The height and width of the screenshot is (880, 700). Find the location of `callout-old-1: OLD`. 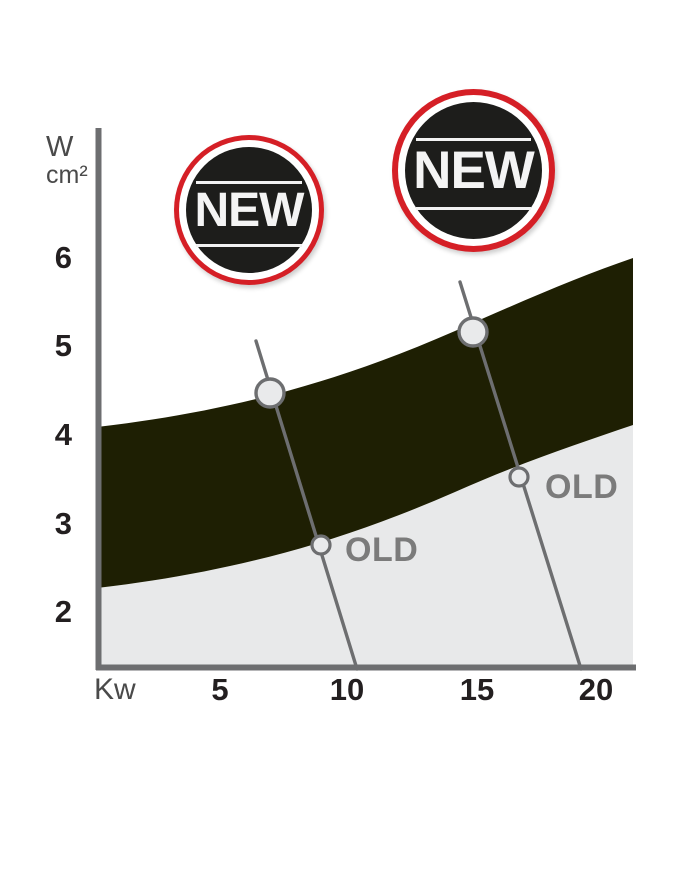

callout-old-1: OLD is located at coordinates (382, 550).